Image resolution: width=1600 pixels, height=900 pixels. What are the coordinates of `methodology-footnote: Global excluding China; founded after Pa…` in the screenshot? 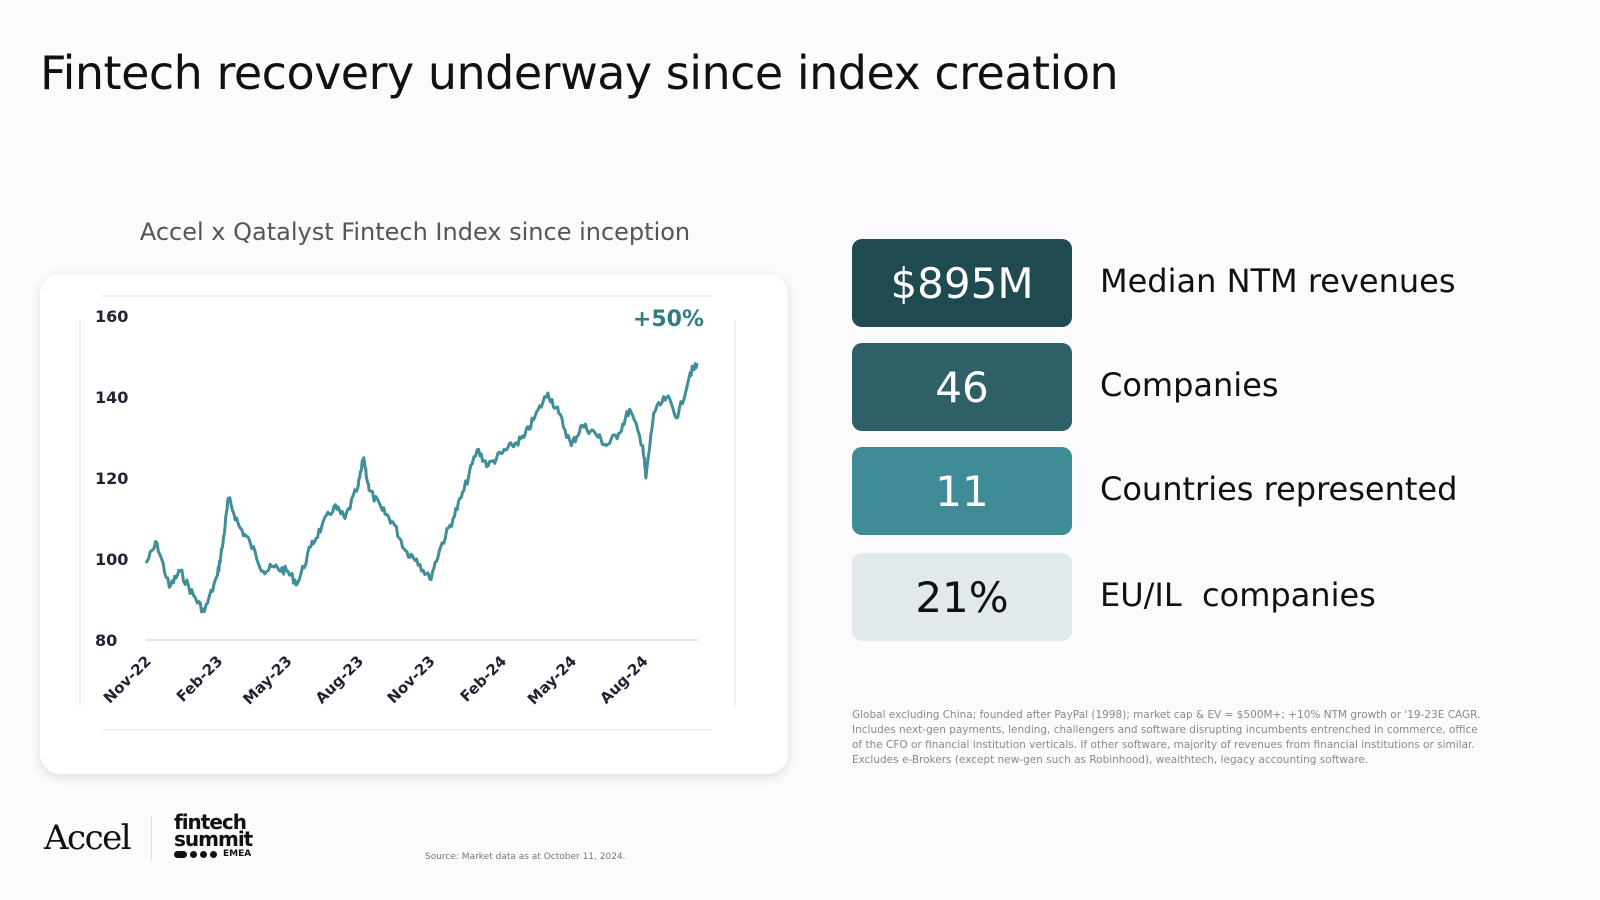 It's located at (1166, 737).